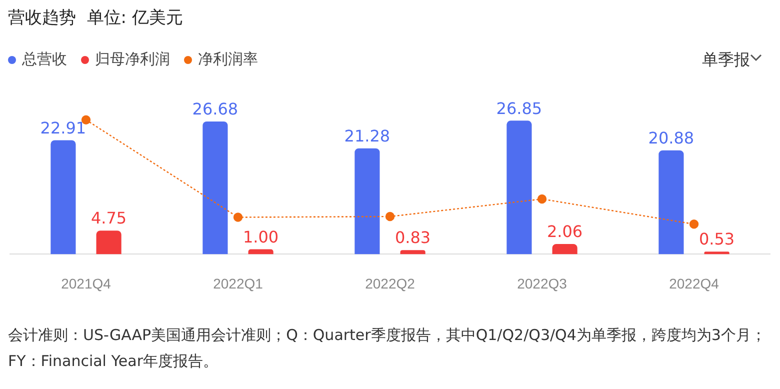 This screenshot has width=780, height=389. What do you see at coordinates (726, 60) in the screenshot?
I see `text: 单季报` at bounding box center [726, 60].